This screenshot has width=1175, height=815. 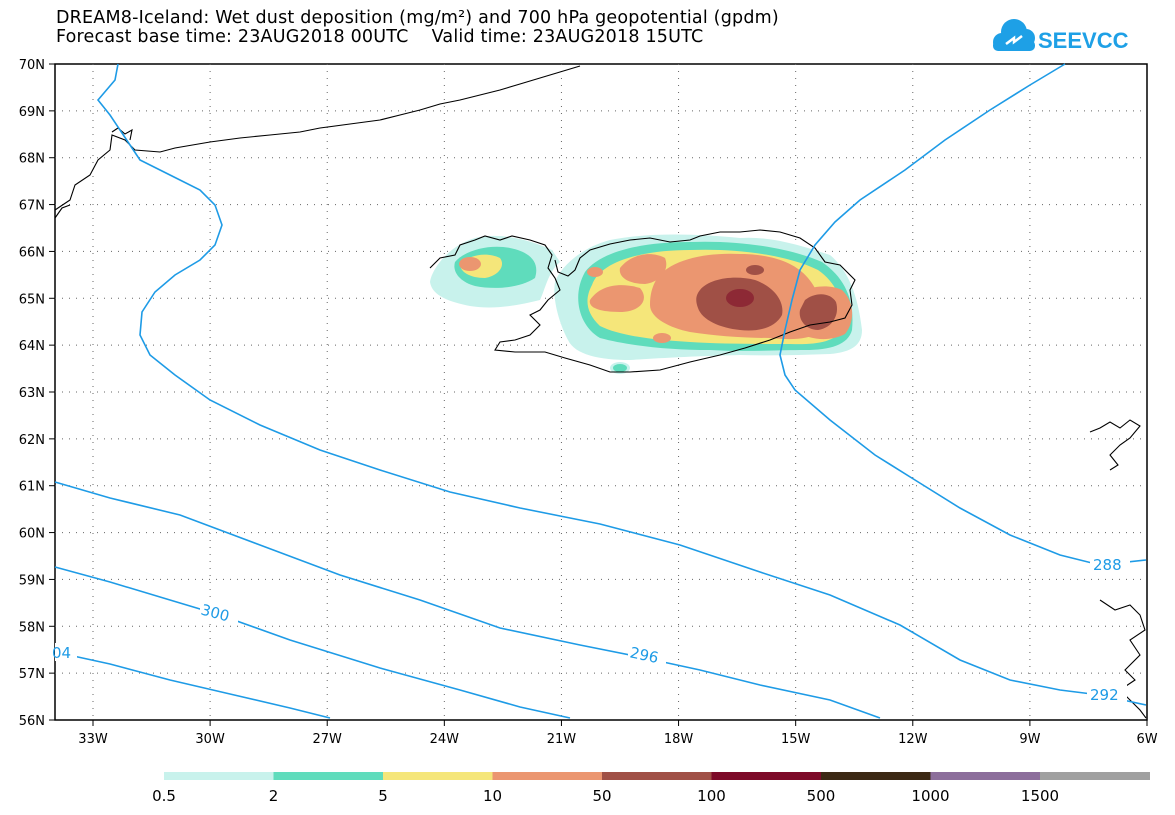 I want to click on lat-tick-label: 66N, so click(x=32, y=252).